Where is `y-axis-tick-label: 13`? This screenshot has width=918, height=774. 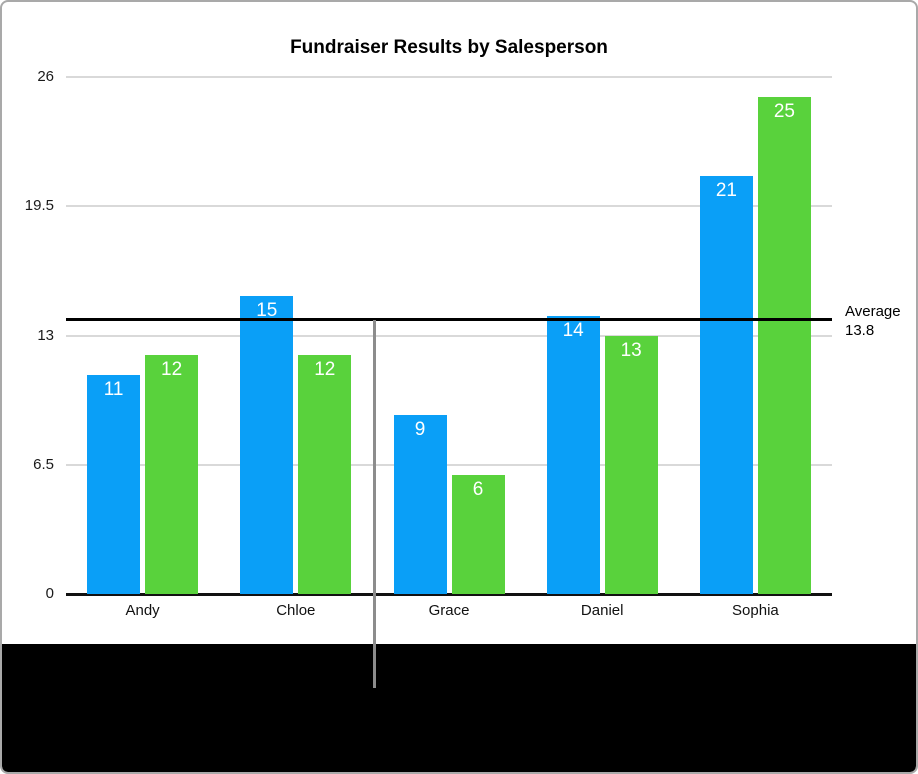
y-axis-tick-label: 13 is located at coordinates (45, 335).